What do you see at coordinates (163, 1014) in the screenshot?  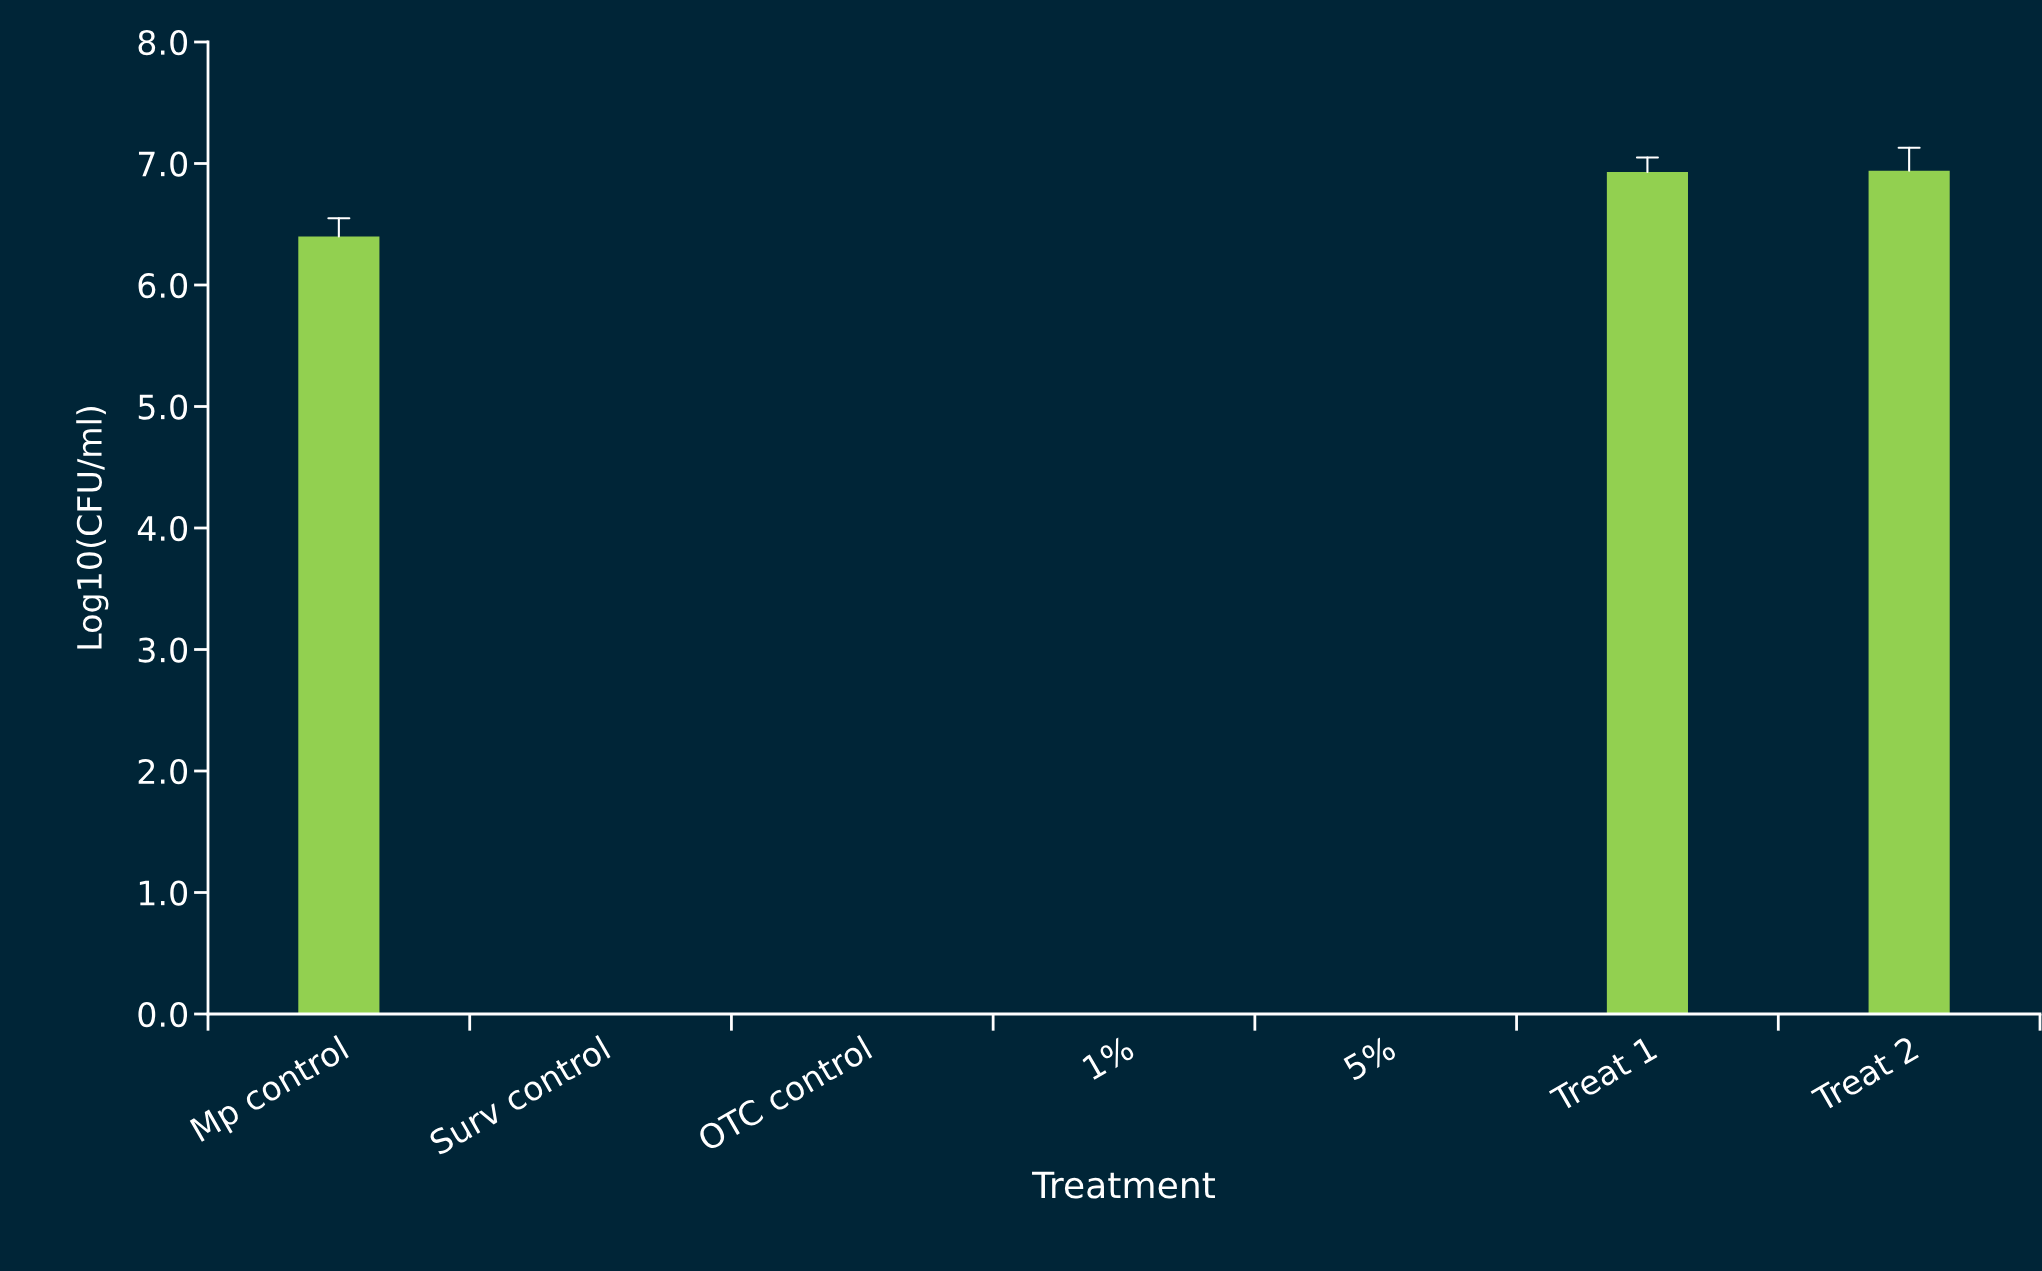 I see `y-tick-label: 0.0` at bounding box center [163, 1014].